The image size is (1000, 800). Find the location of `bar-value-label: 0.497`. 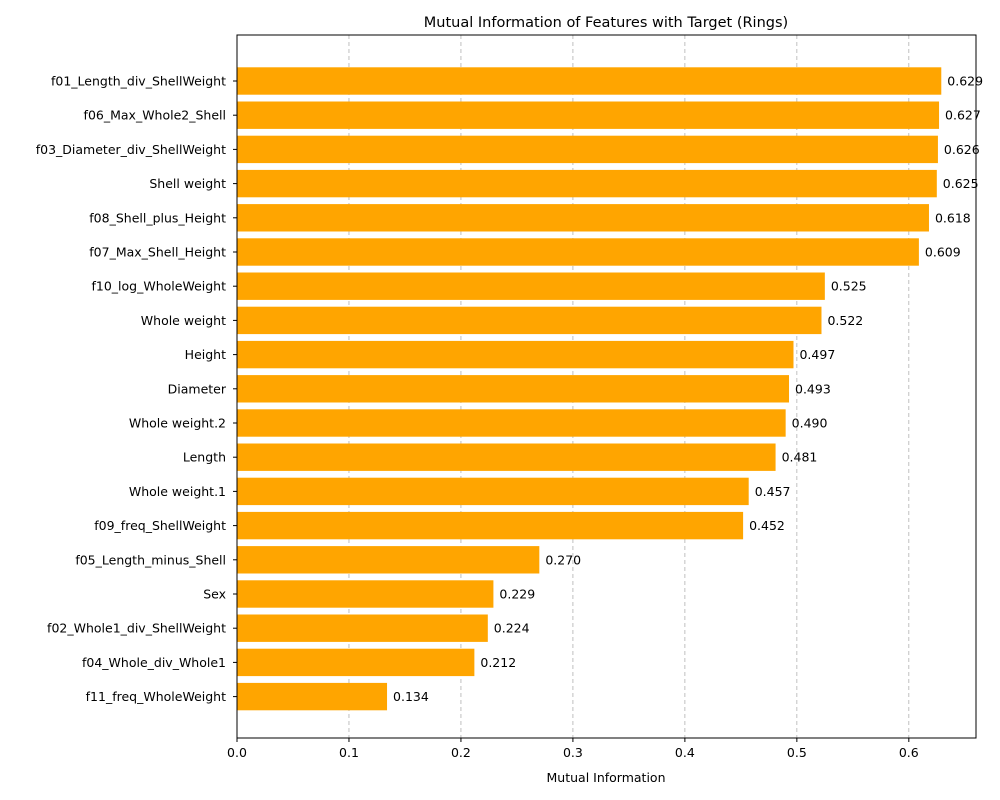

bar-value-label: 0.497 is located at coordinates (817, 354).